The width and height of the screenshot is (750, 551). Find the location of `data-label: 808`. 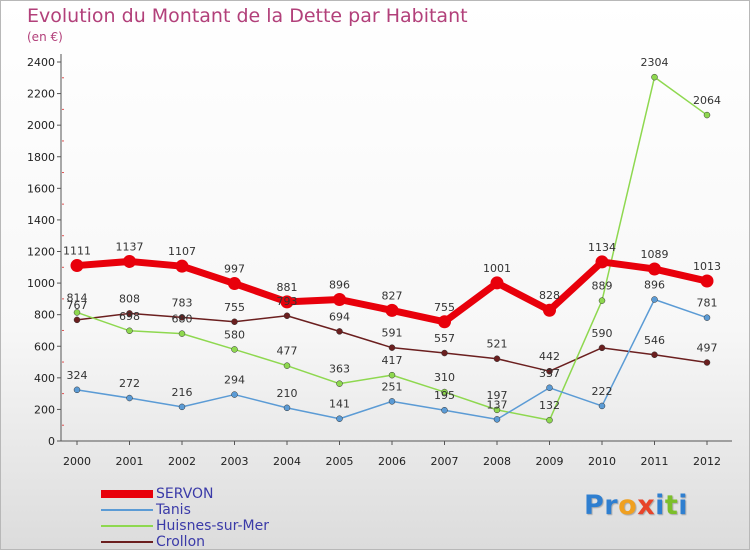

data-label: 808 is located at coordinates (129, 298).